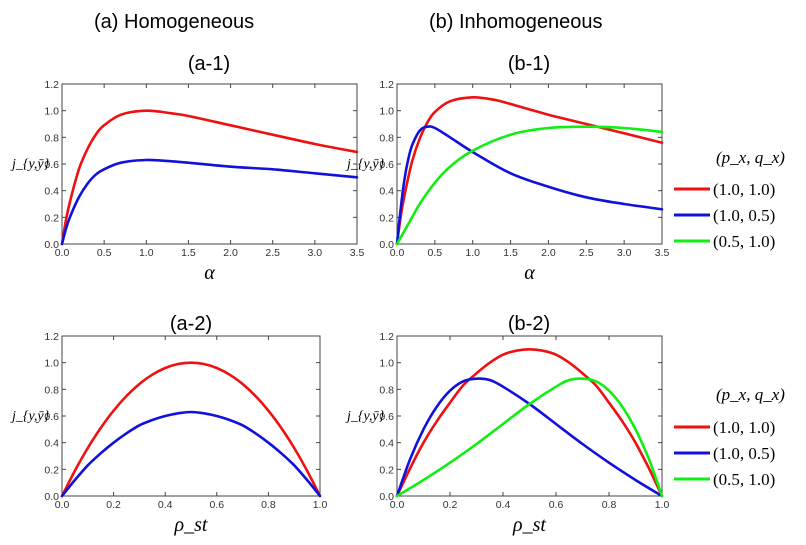  I want to click on panel-title: (b-1), so click(529, 64).